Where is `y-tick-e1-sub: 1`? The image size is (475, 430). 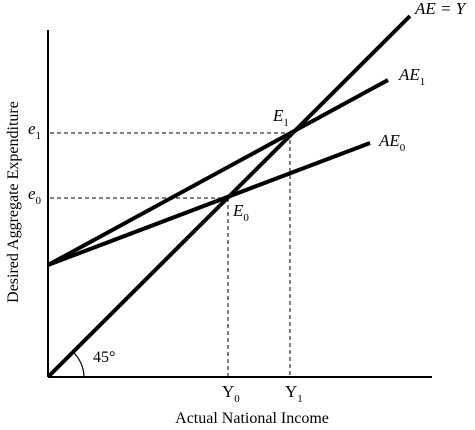
y-tick-e1-sub: 1 is located at coordinates (39, 136).